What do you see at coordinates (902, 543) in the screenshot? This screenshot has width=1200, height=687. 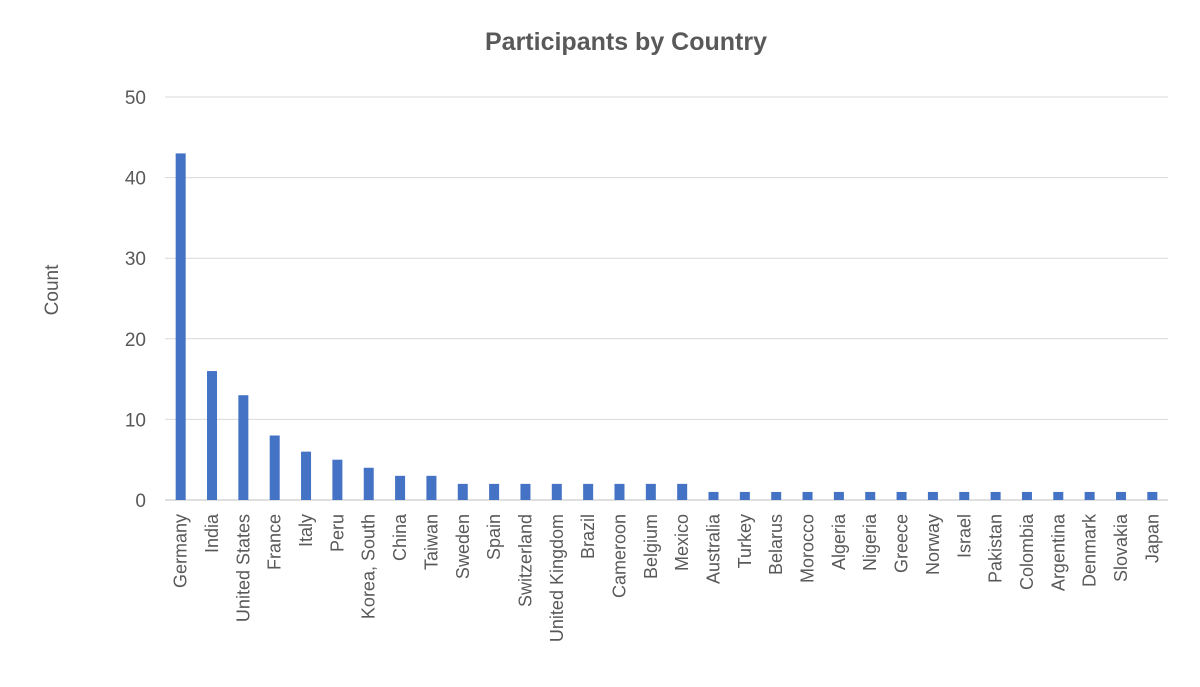 I see `x-category-label: Greece` at bounding box center [902, 543].